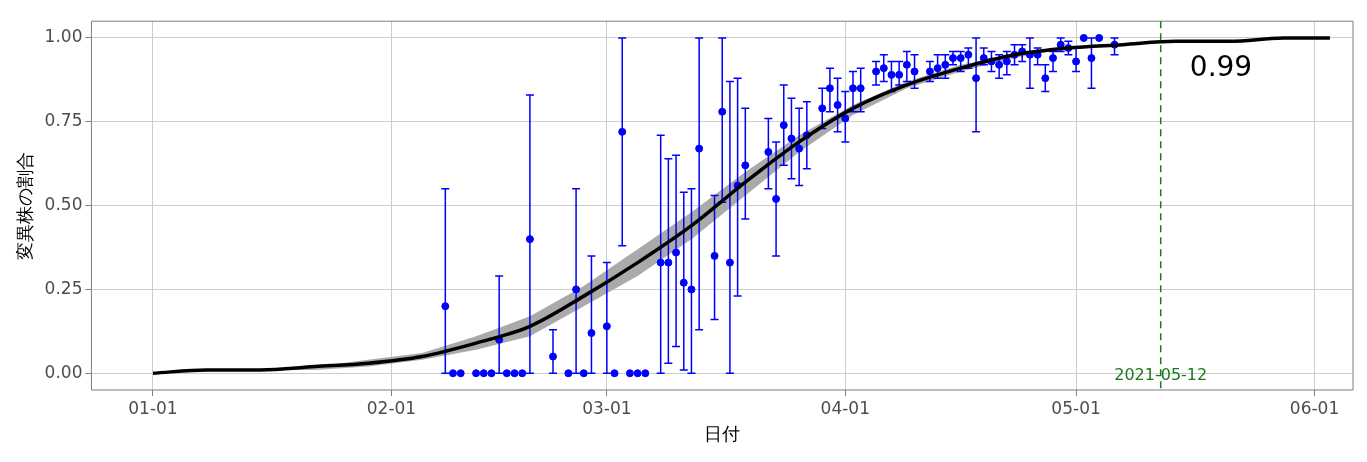 This screenshot has width=1367, height=462. I want to click on x-tick-label: 05-01, so click(1076, 407).